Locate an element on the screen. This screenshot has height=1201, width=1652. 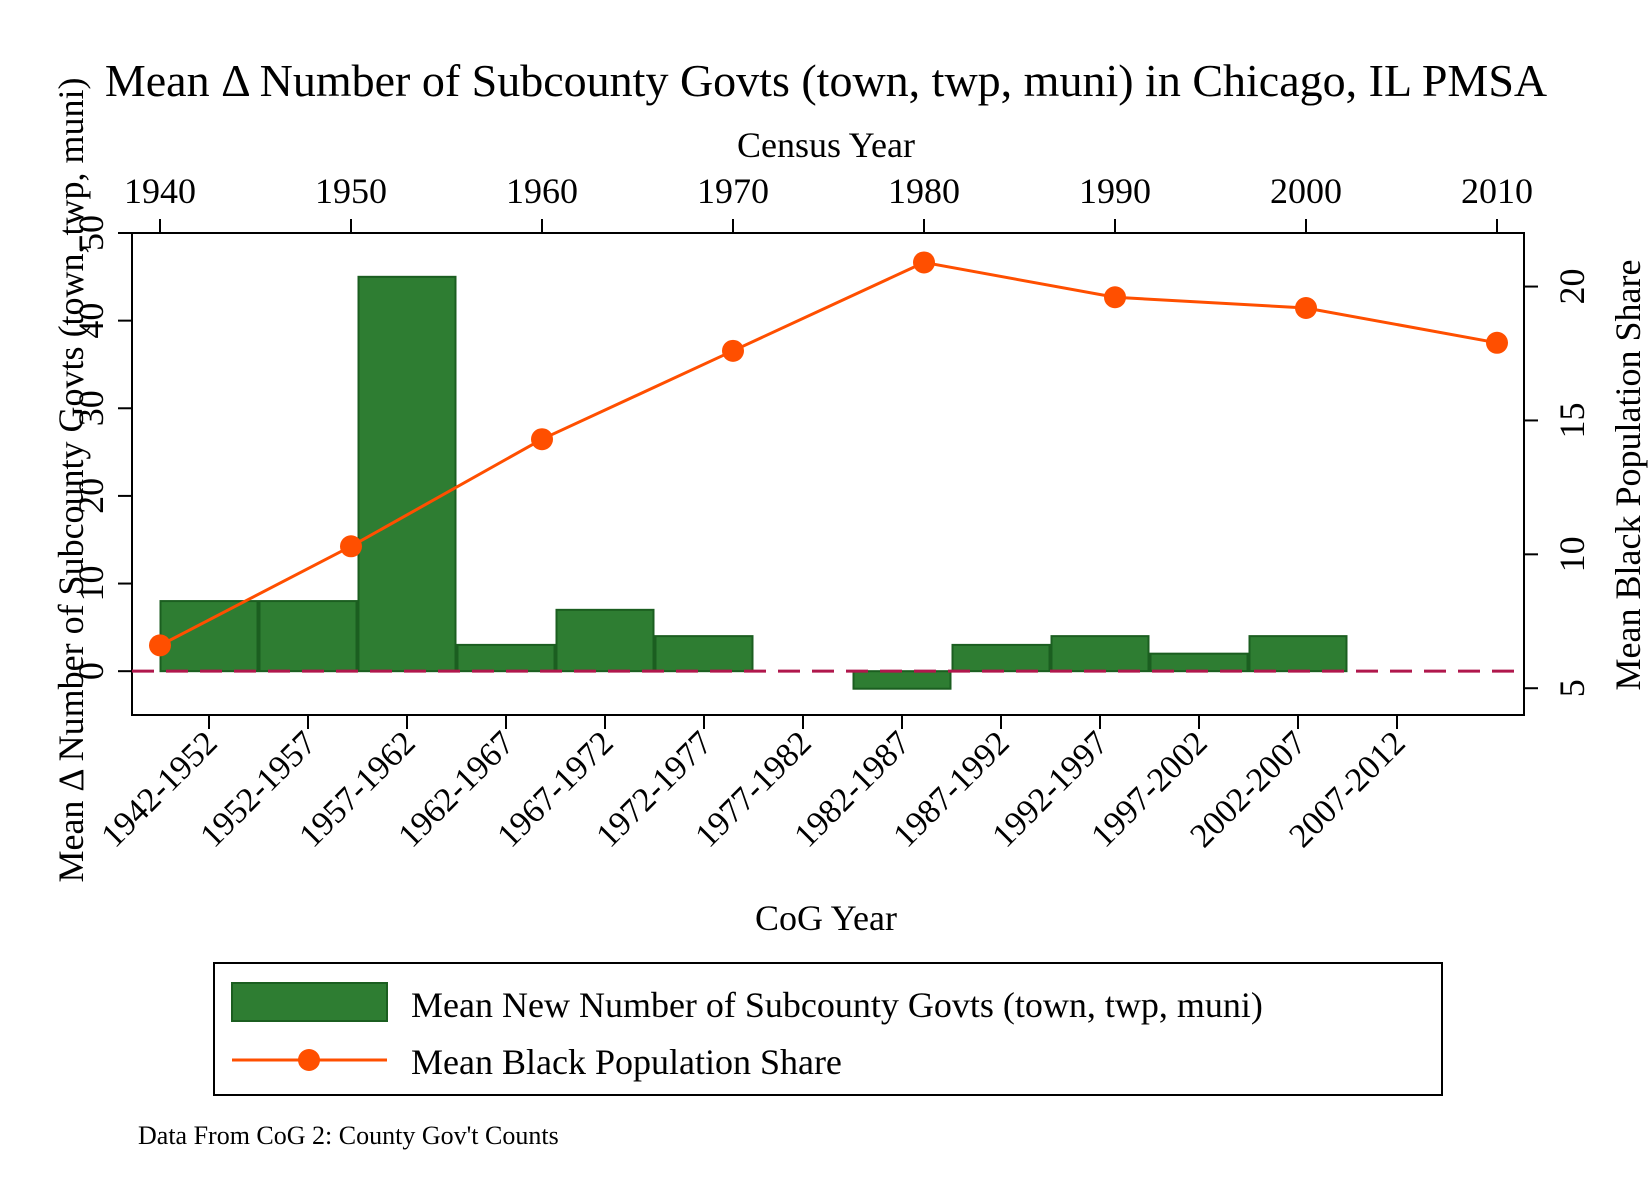
top-tick-label-1990: 1990 is located at coordinates (1115, 191).